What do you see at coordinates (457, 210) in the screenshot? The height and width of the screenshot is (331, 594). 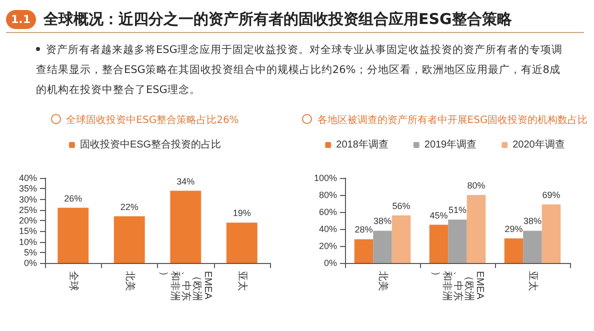 I see `data-label: 51%` at bounding box center [457, 210].